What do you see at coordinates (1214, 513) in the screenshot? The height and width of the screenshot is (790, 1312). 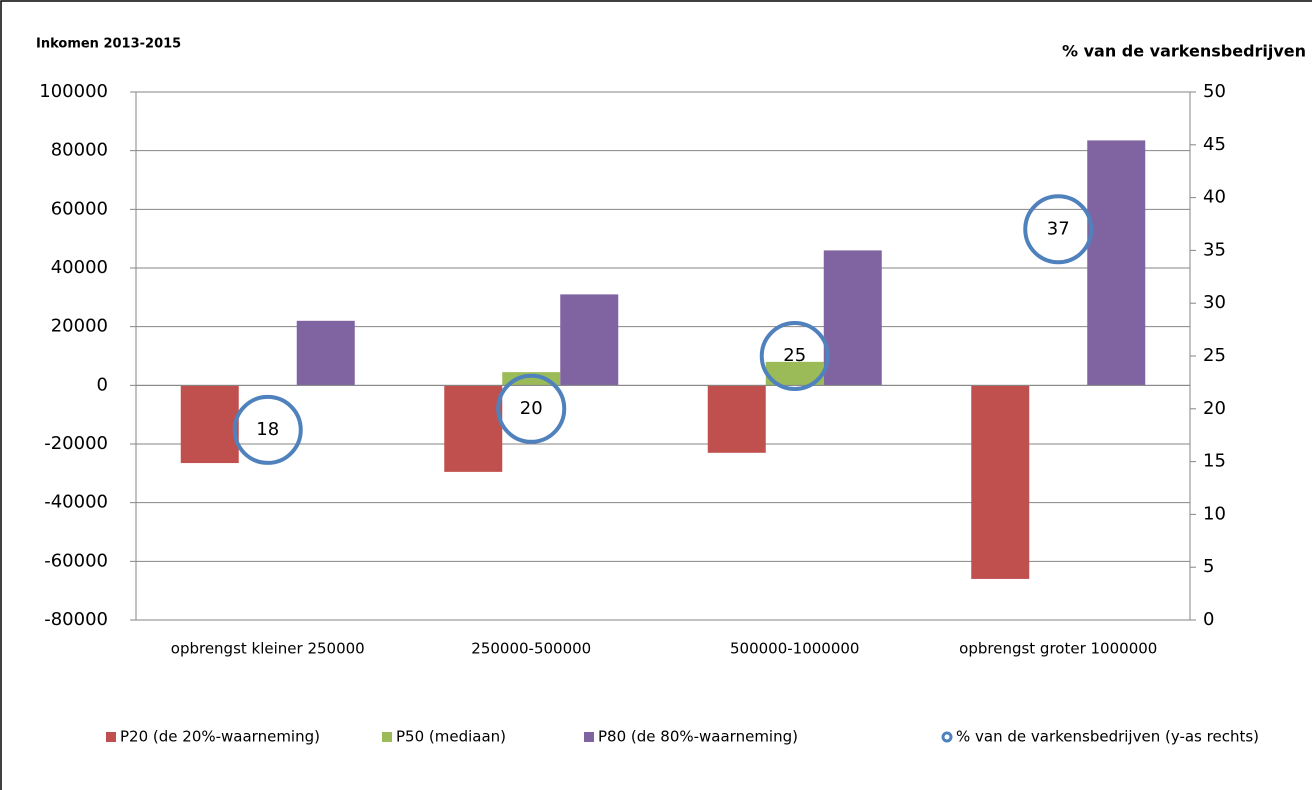 I see `y2-tick-label: 10` at bounding box center [1214, 513].